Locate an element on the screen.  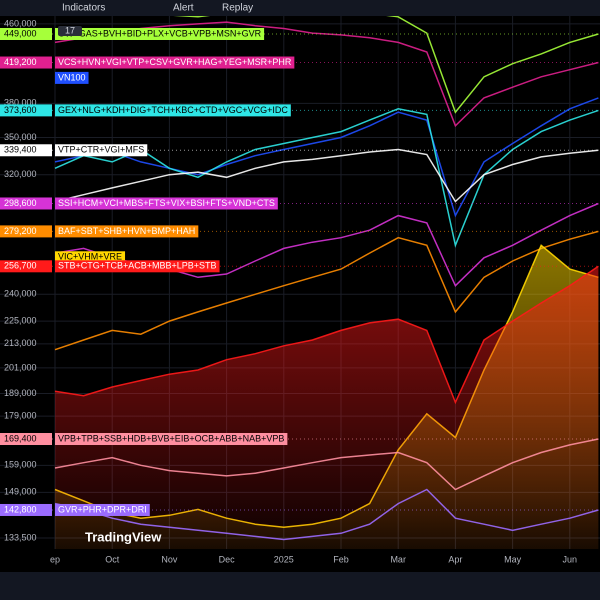
y-tick-label: 350,000 is located at coordinates (20, 137).